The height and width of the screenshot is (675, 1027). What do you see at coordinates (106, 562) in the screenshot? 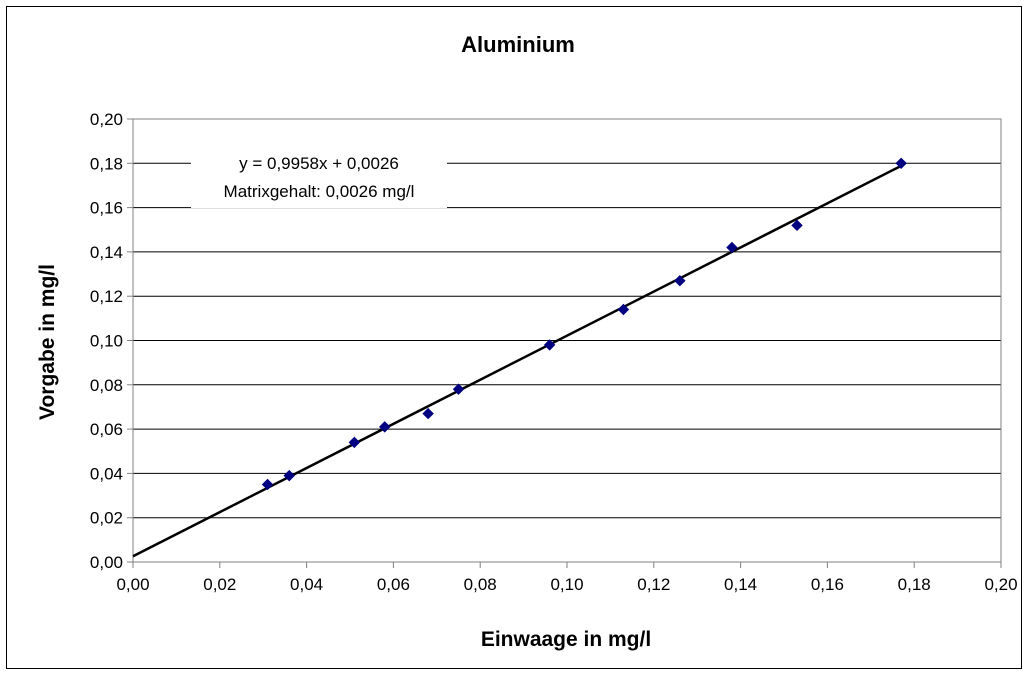
I see `y-tick-label: 0,00` at bounding box center [106, 562].